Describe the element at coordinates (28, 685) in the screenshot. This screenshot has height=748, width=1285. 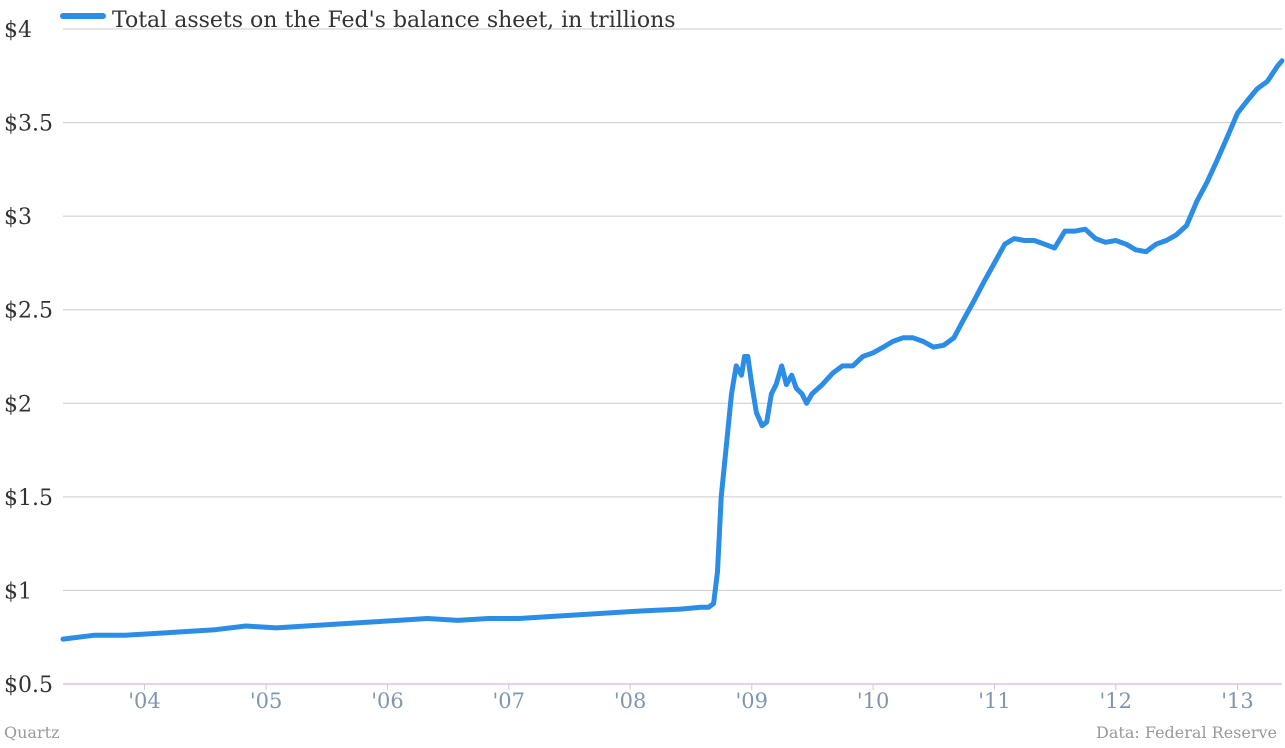
I see `y-tick-label: $0.5` at that location.